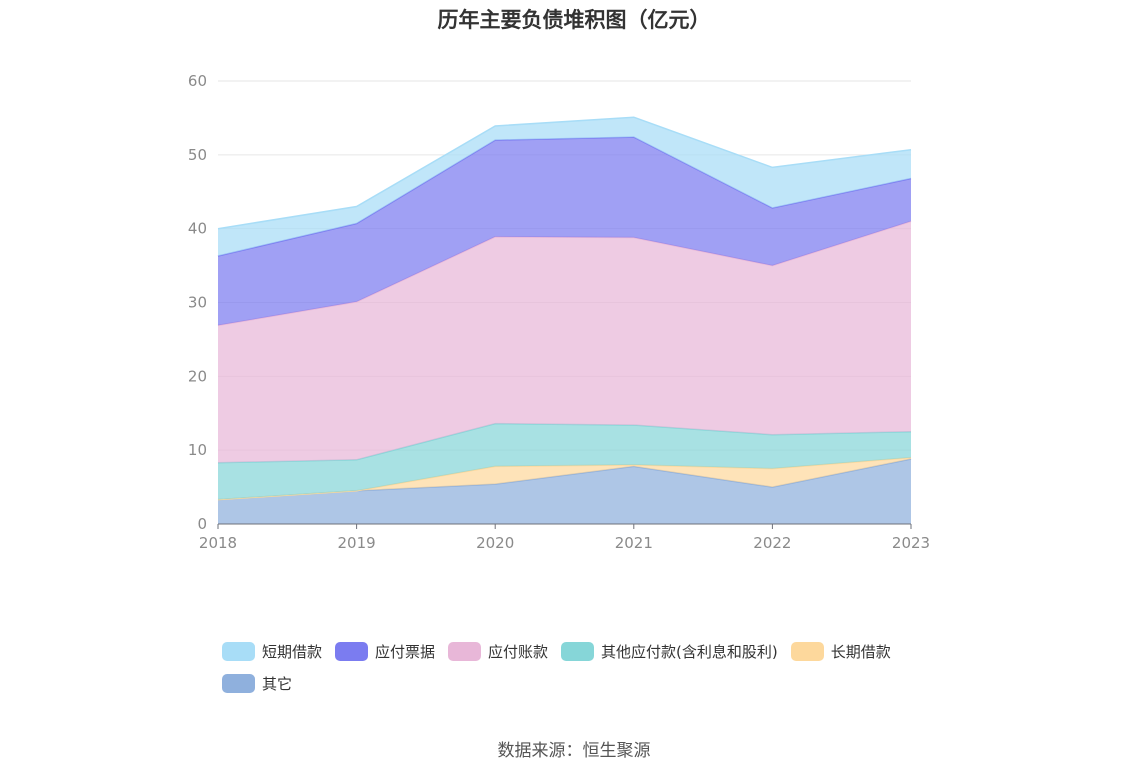  I want to click on x-tick-label: 2020, so click(495, 543).